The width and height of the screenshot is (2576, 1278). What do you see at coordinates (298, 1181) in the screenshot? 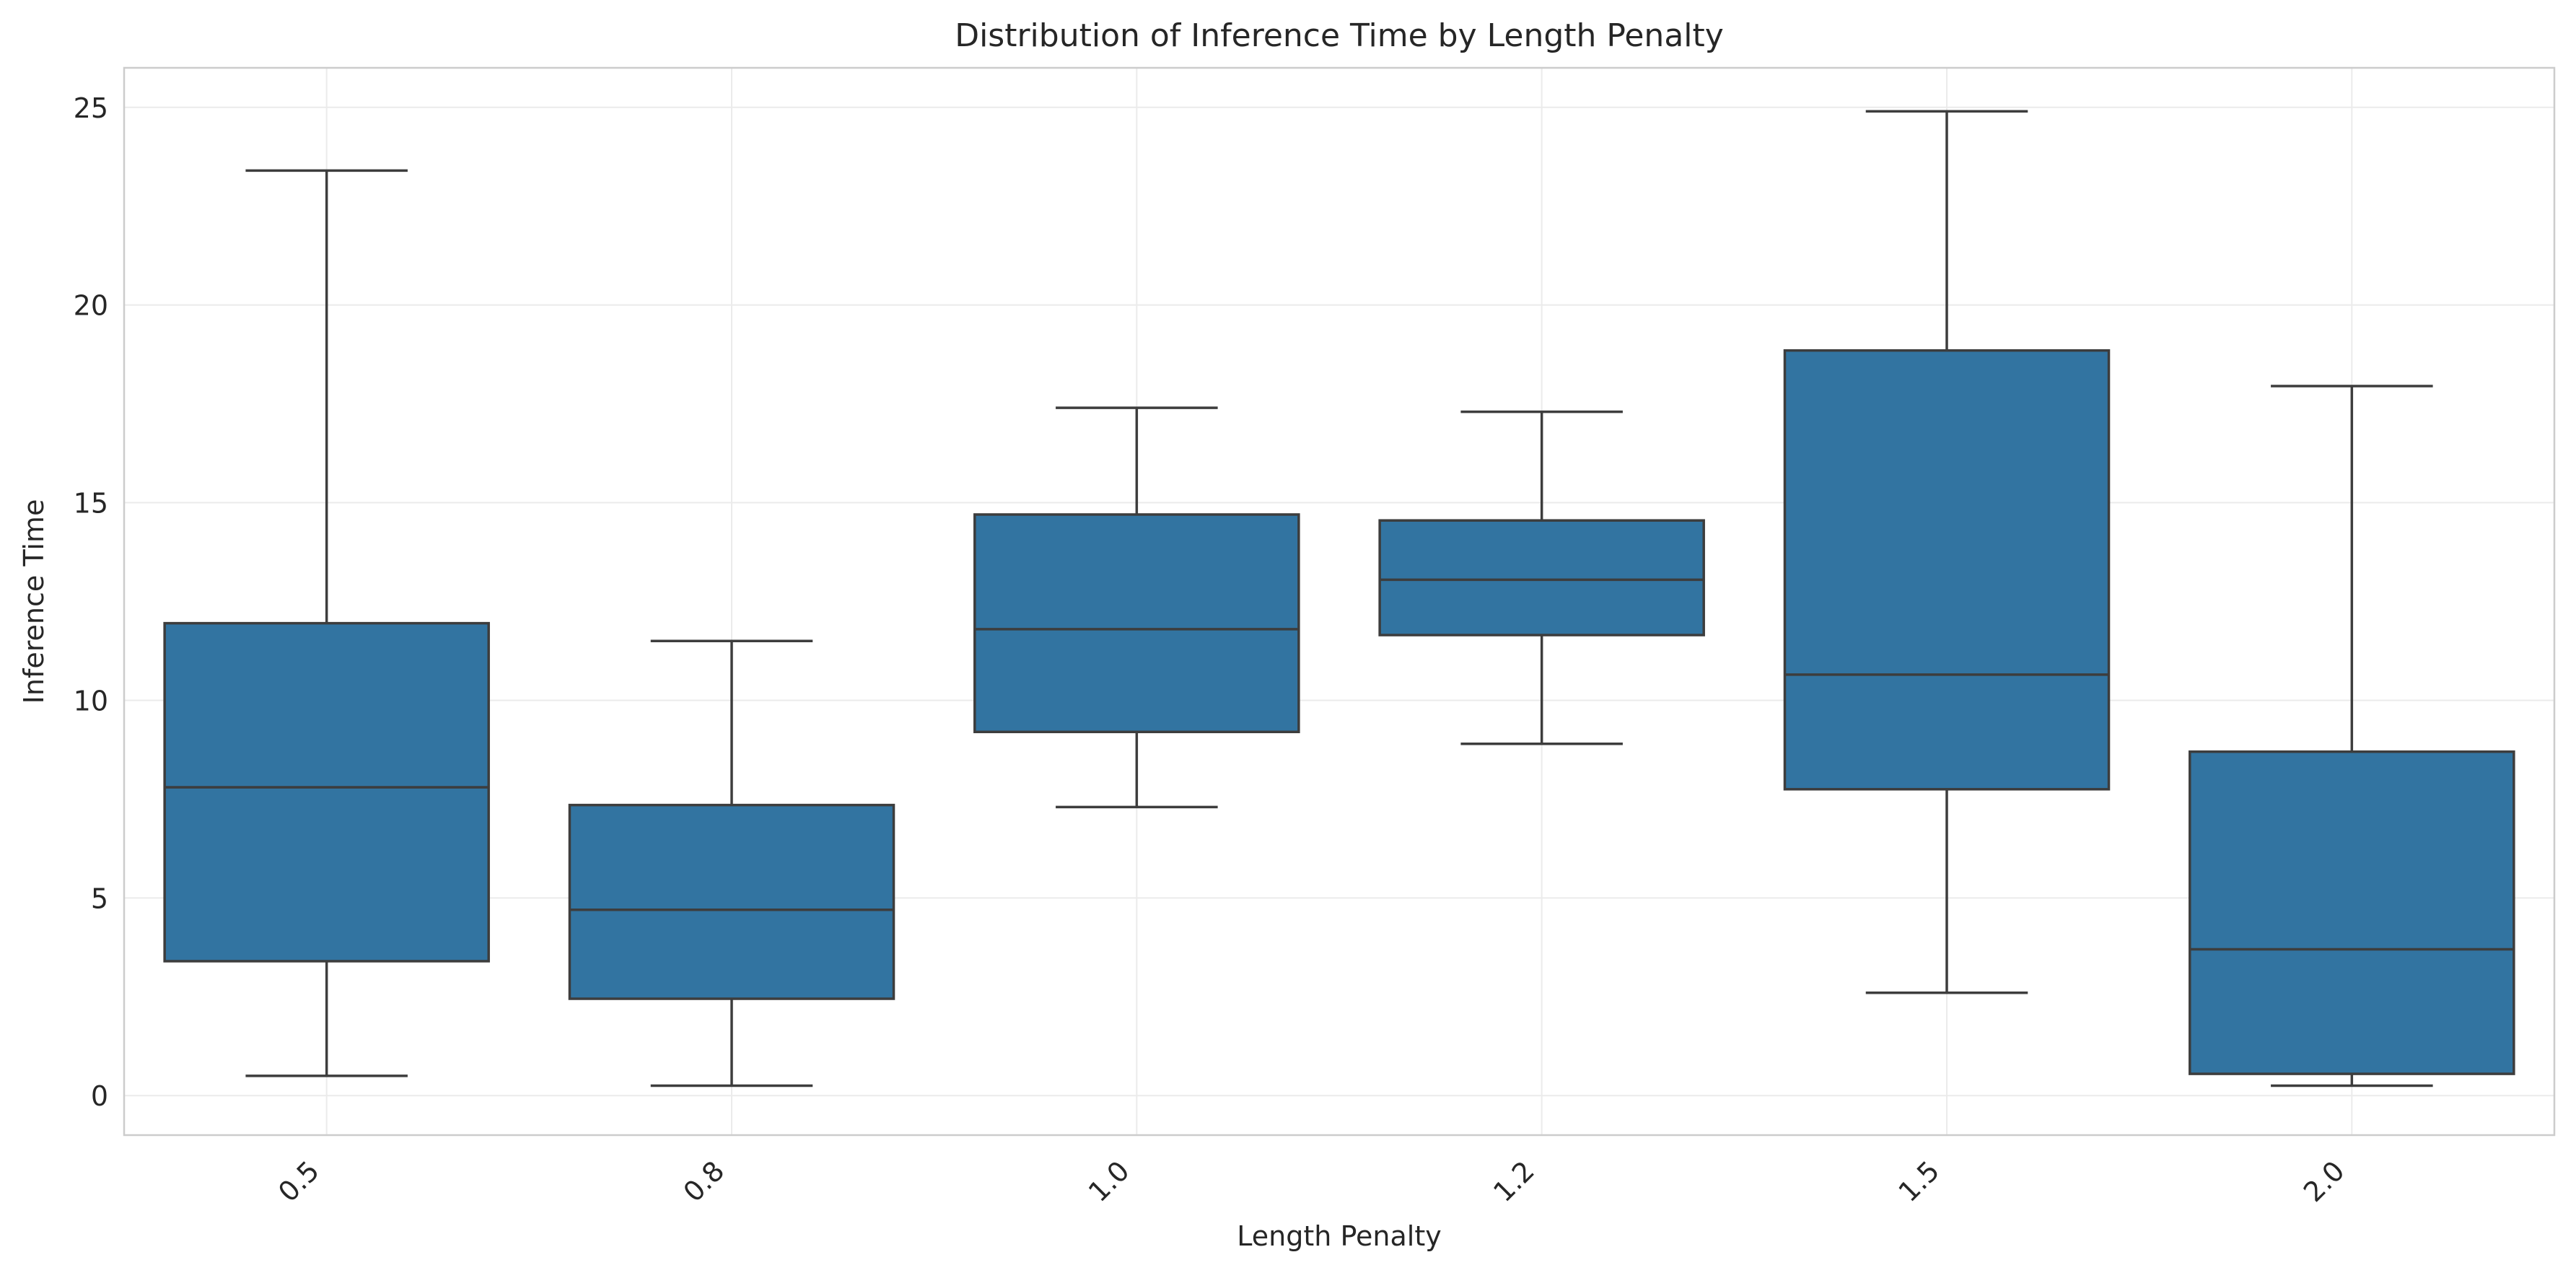
I see `x-tick-label: 0.5` at bounding box center [298, 1181].